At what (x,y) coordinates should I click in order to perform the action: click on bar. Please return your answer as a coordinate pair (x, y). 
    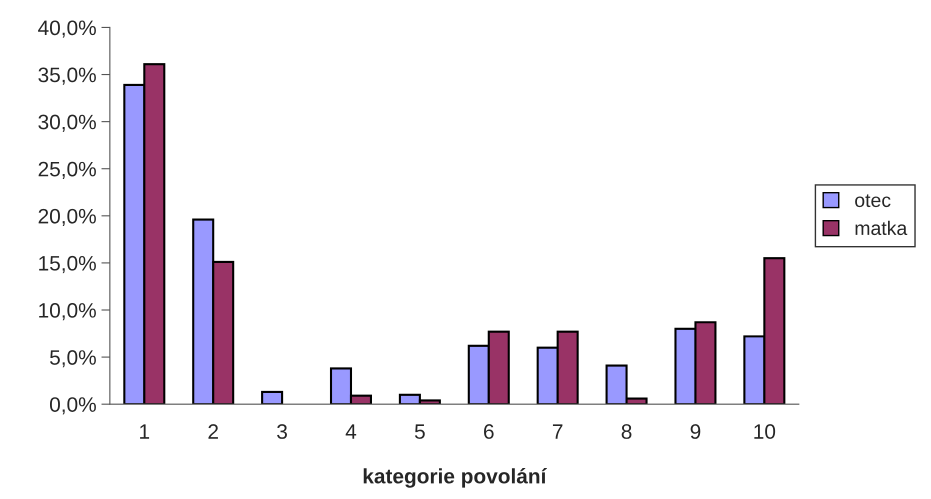
    Looking at the image, I should click on (272, 397).